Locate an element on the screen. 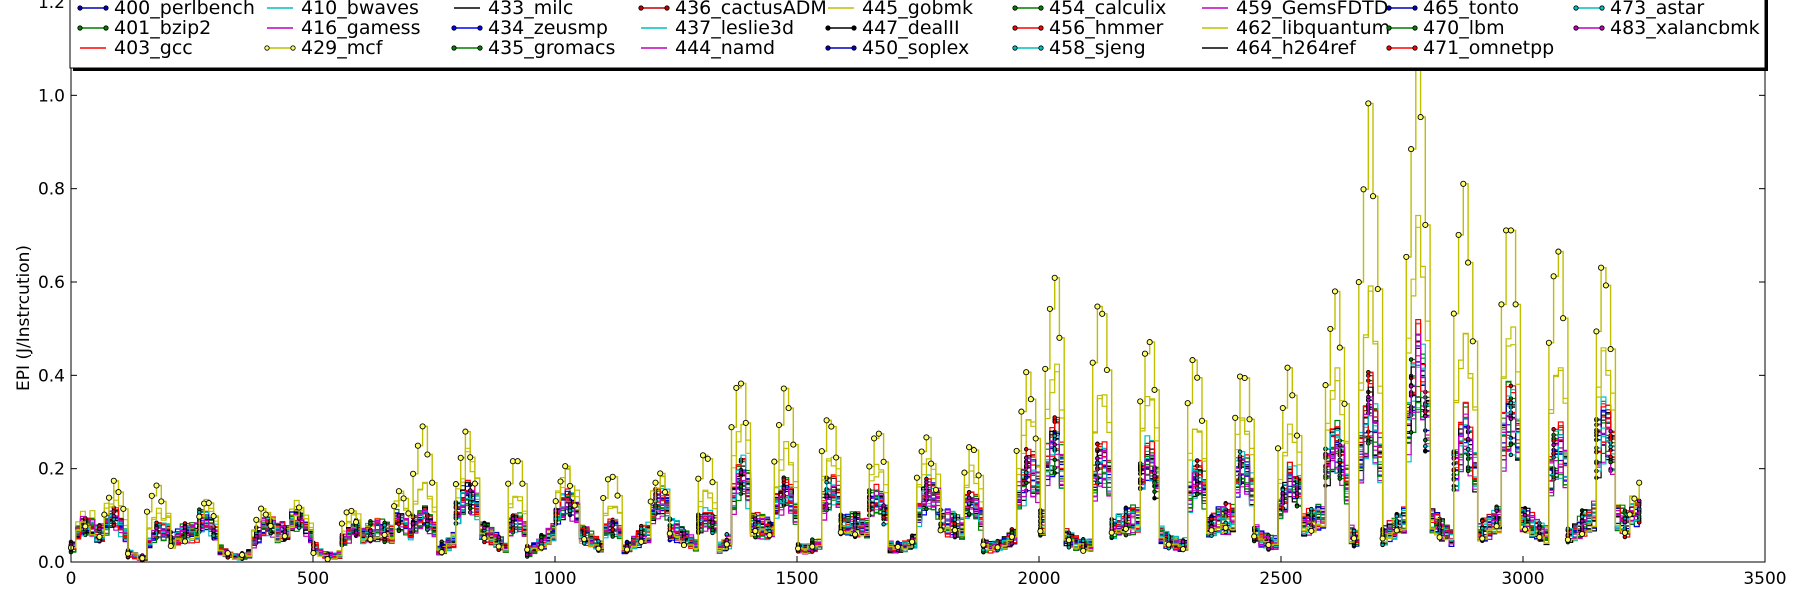  x-tick-label: 1000 is located at coordinates (554, 579).